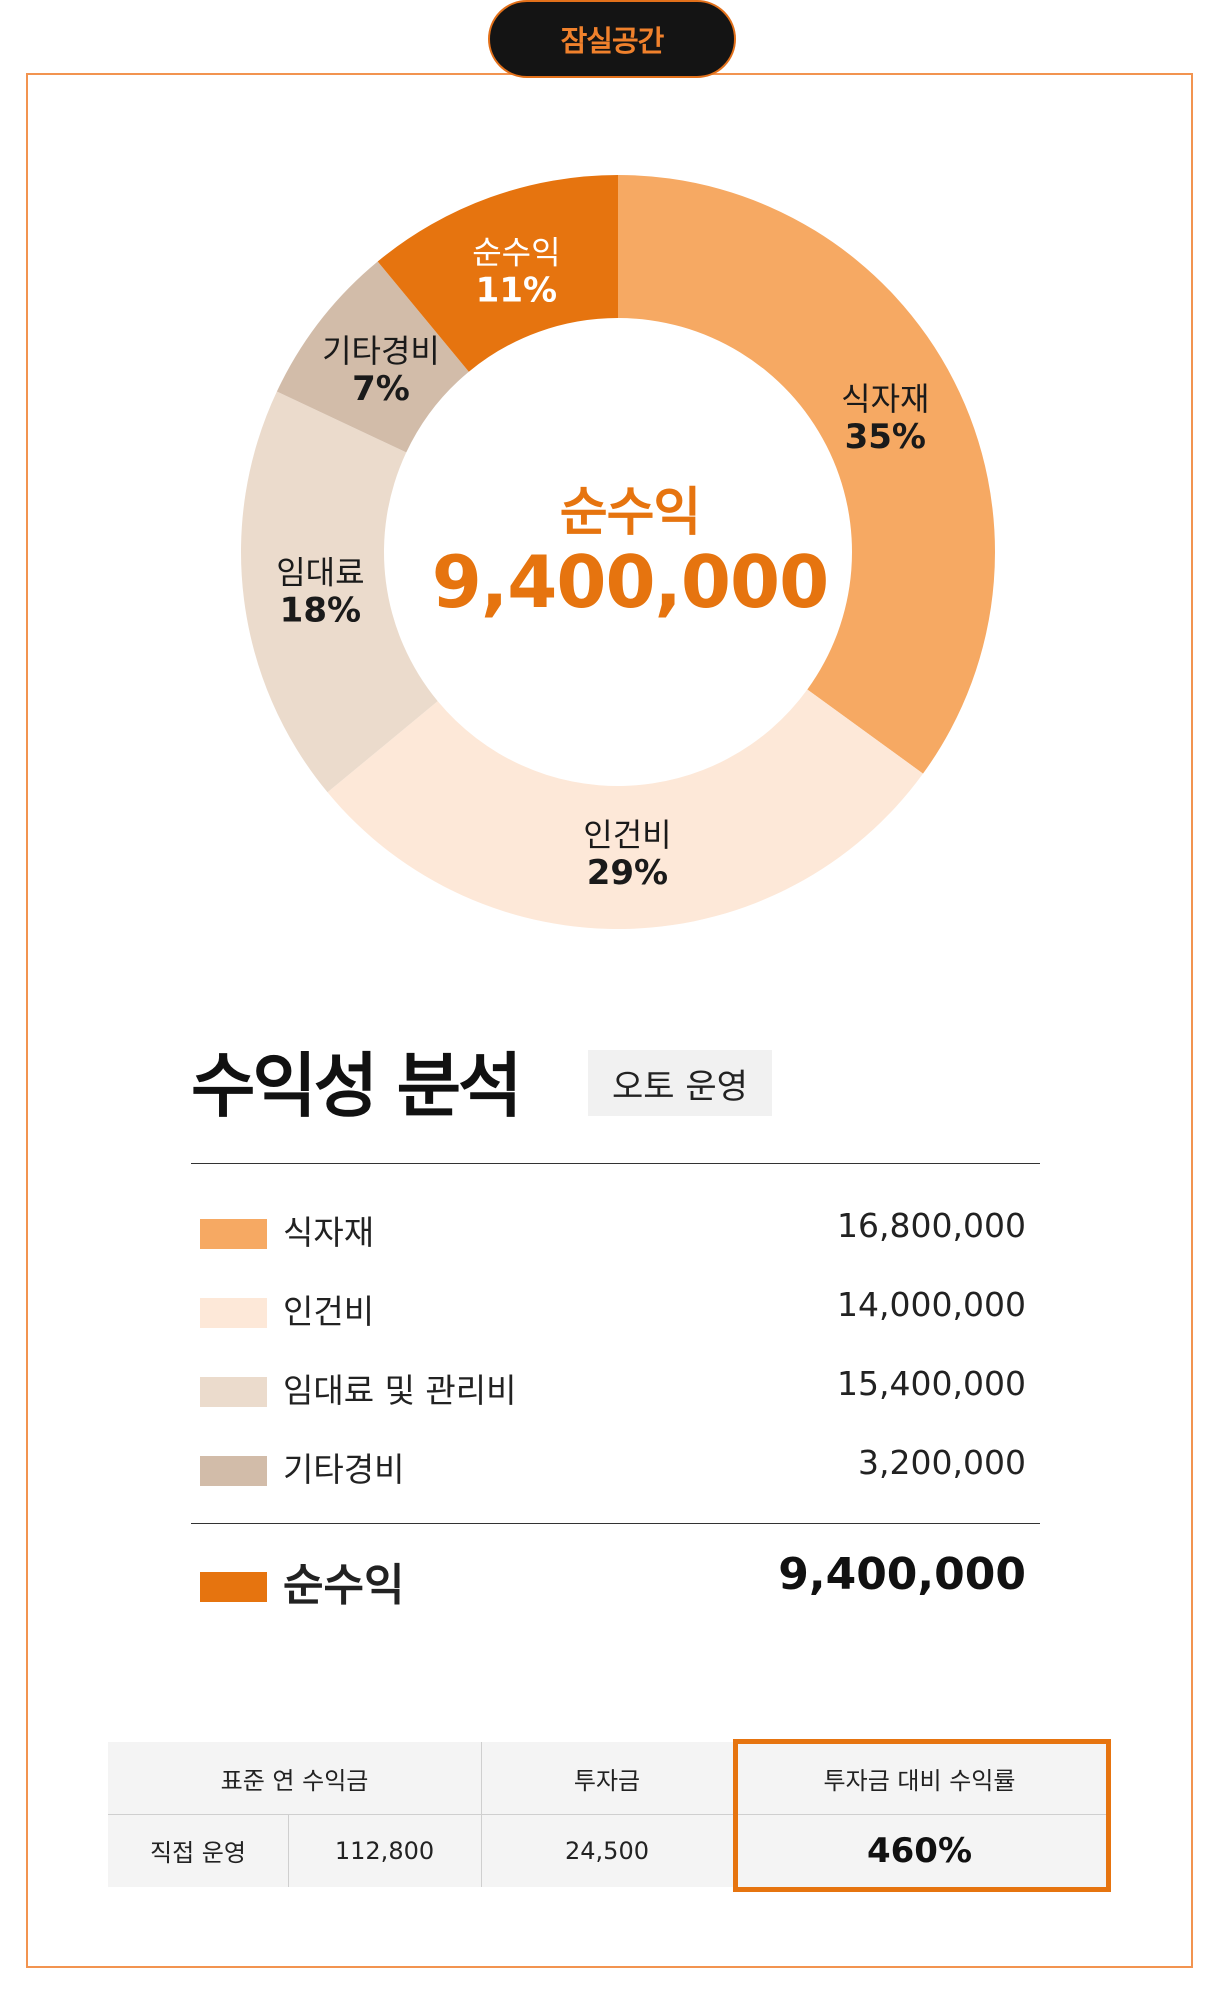 The height and width of the screenshot is (2000, 1221). Describe the element at coordinates (630, 582) in the screenshot. I see `donut-center-value: 9,400,000` at that location.